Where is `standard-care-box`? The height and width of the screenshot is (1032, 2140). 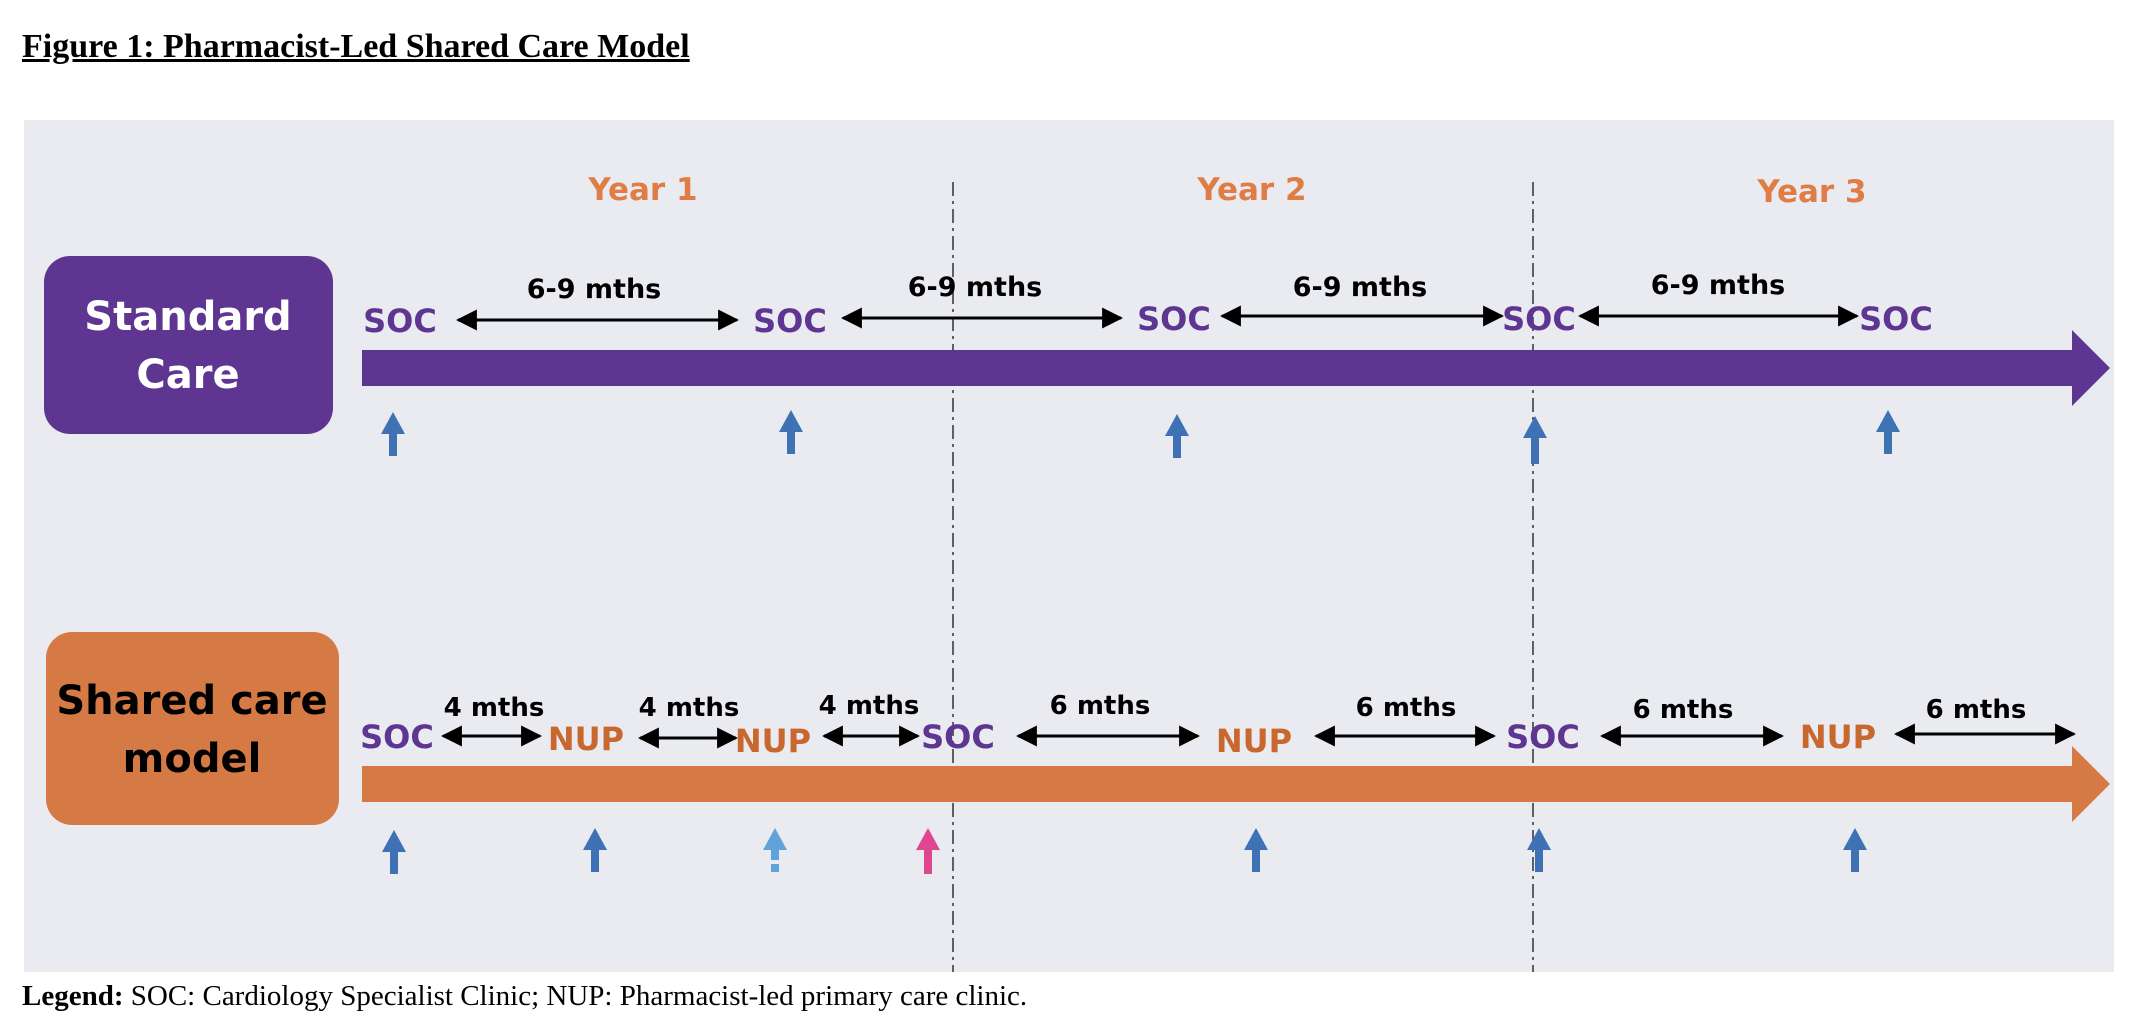 standard-care-box is located at coordinates (188, 345).